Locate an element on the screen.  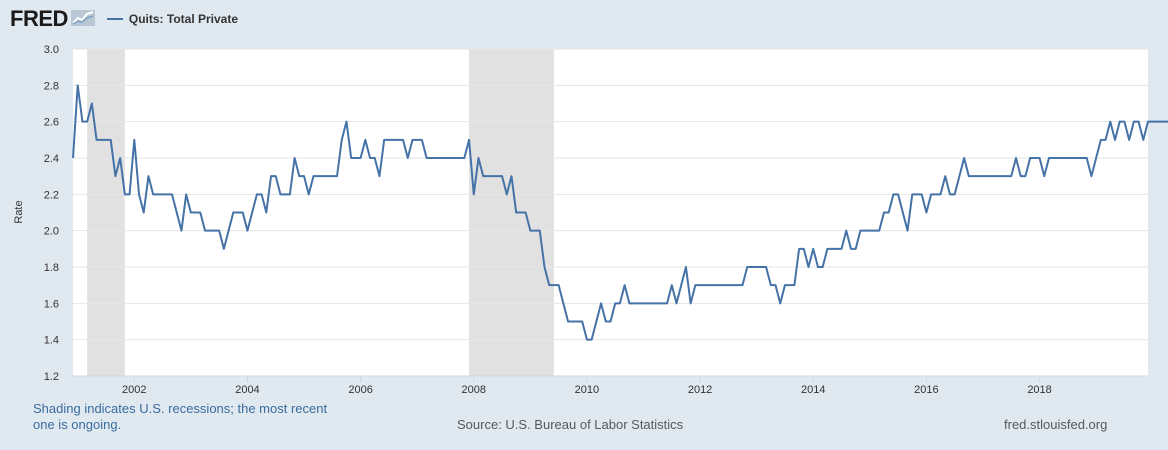
y-tick-label: 2.4 is located at coordinates (51, 159).